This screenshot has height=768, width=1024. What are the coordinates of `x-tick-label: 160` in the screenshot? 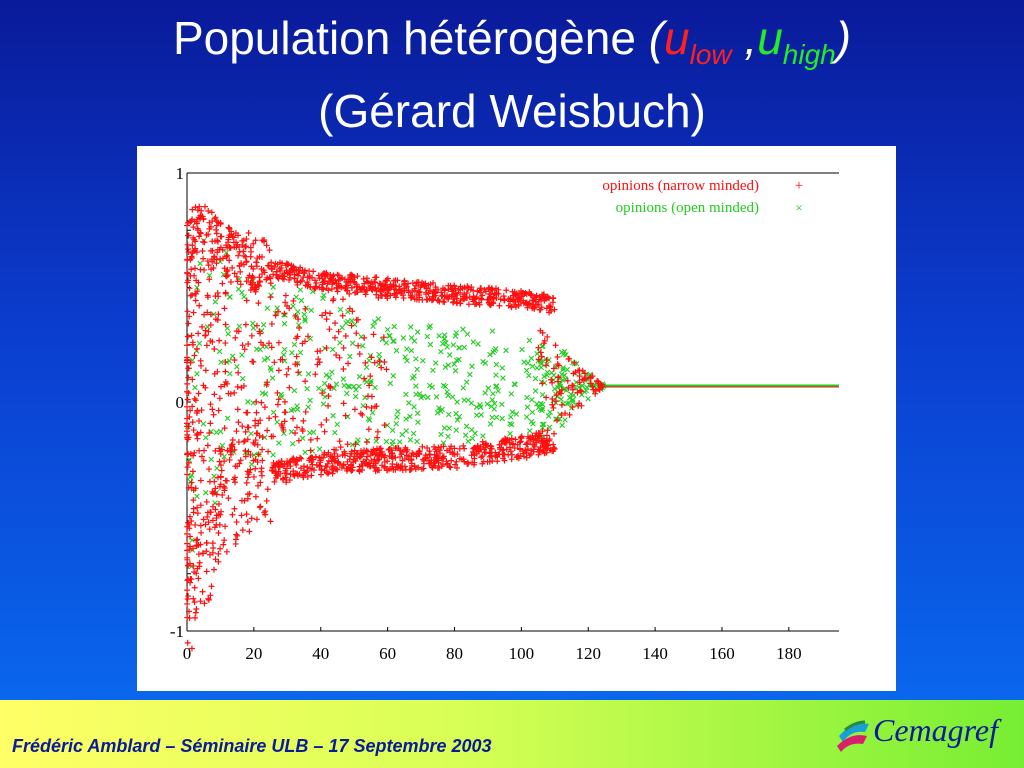 It's located at (722, 653).